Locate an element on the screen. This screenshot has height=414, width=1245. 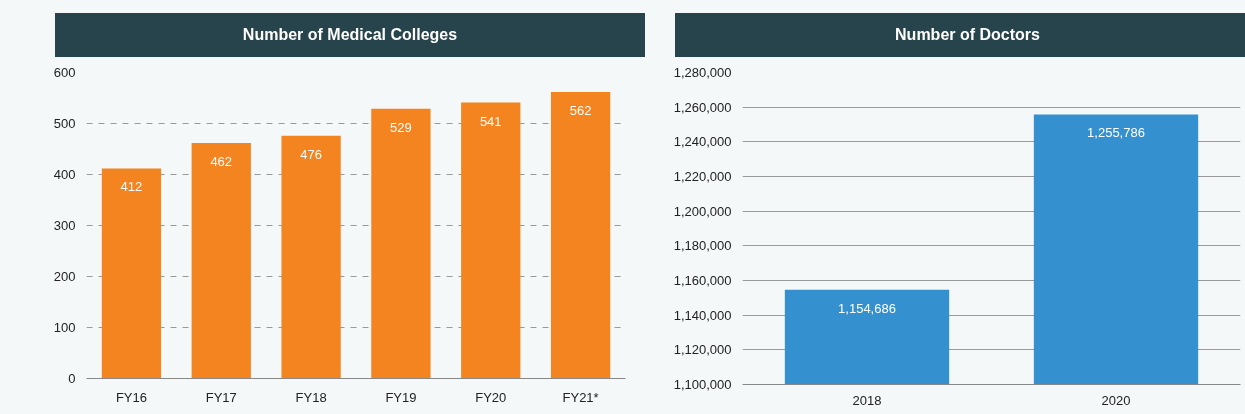
y-tick-label: 1,260,000 is located at coordinates (702, 107).